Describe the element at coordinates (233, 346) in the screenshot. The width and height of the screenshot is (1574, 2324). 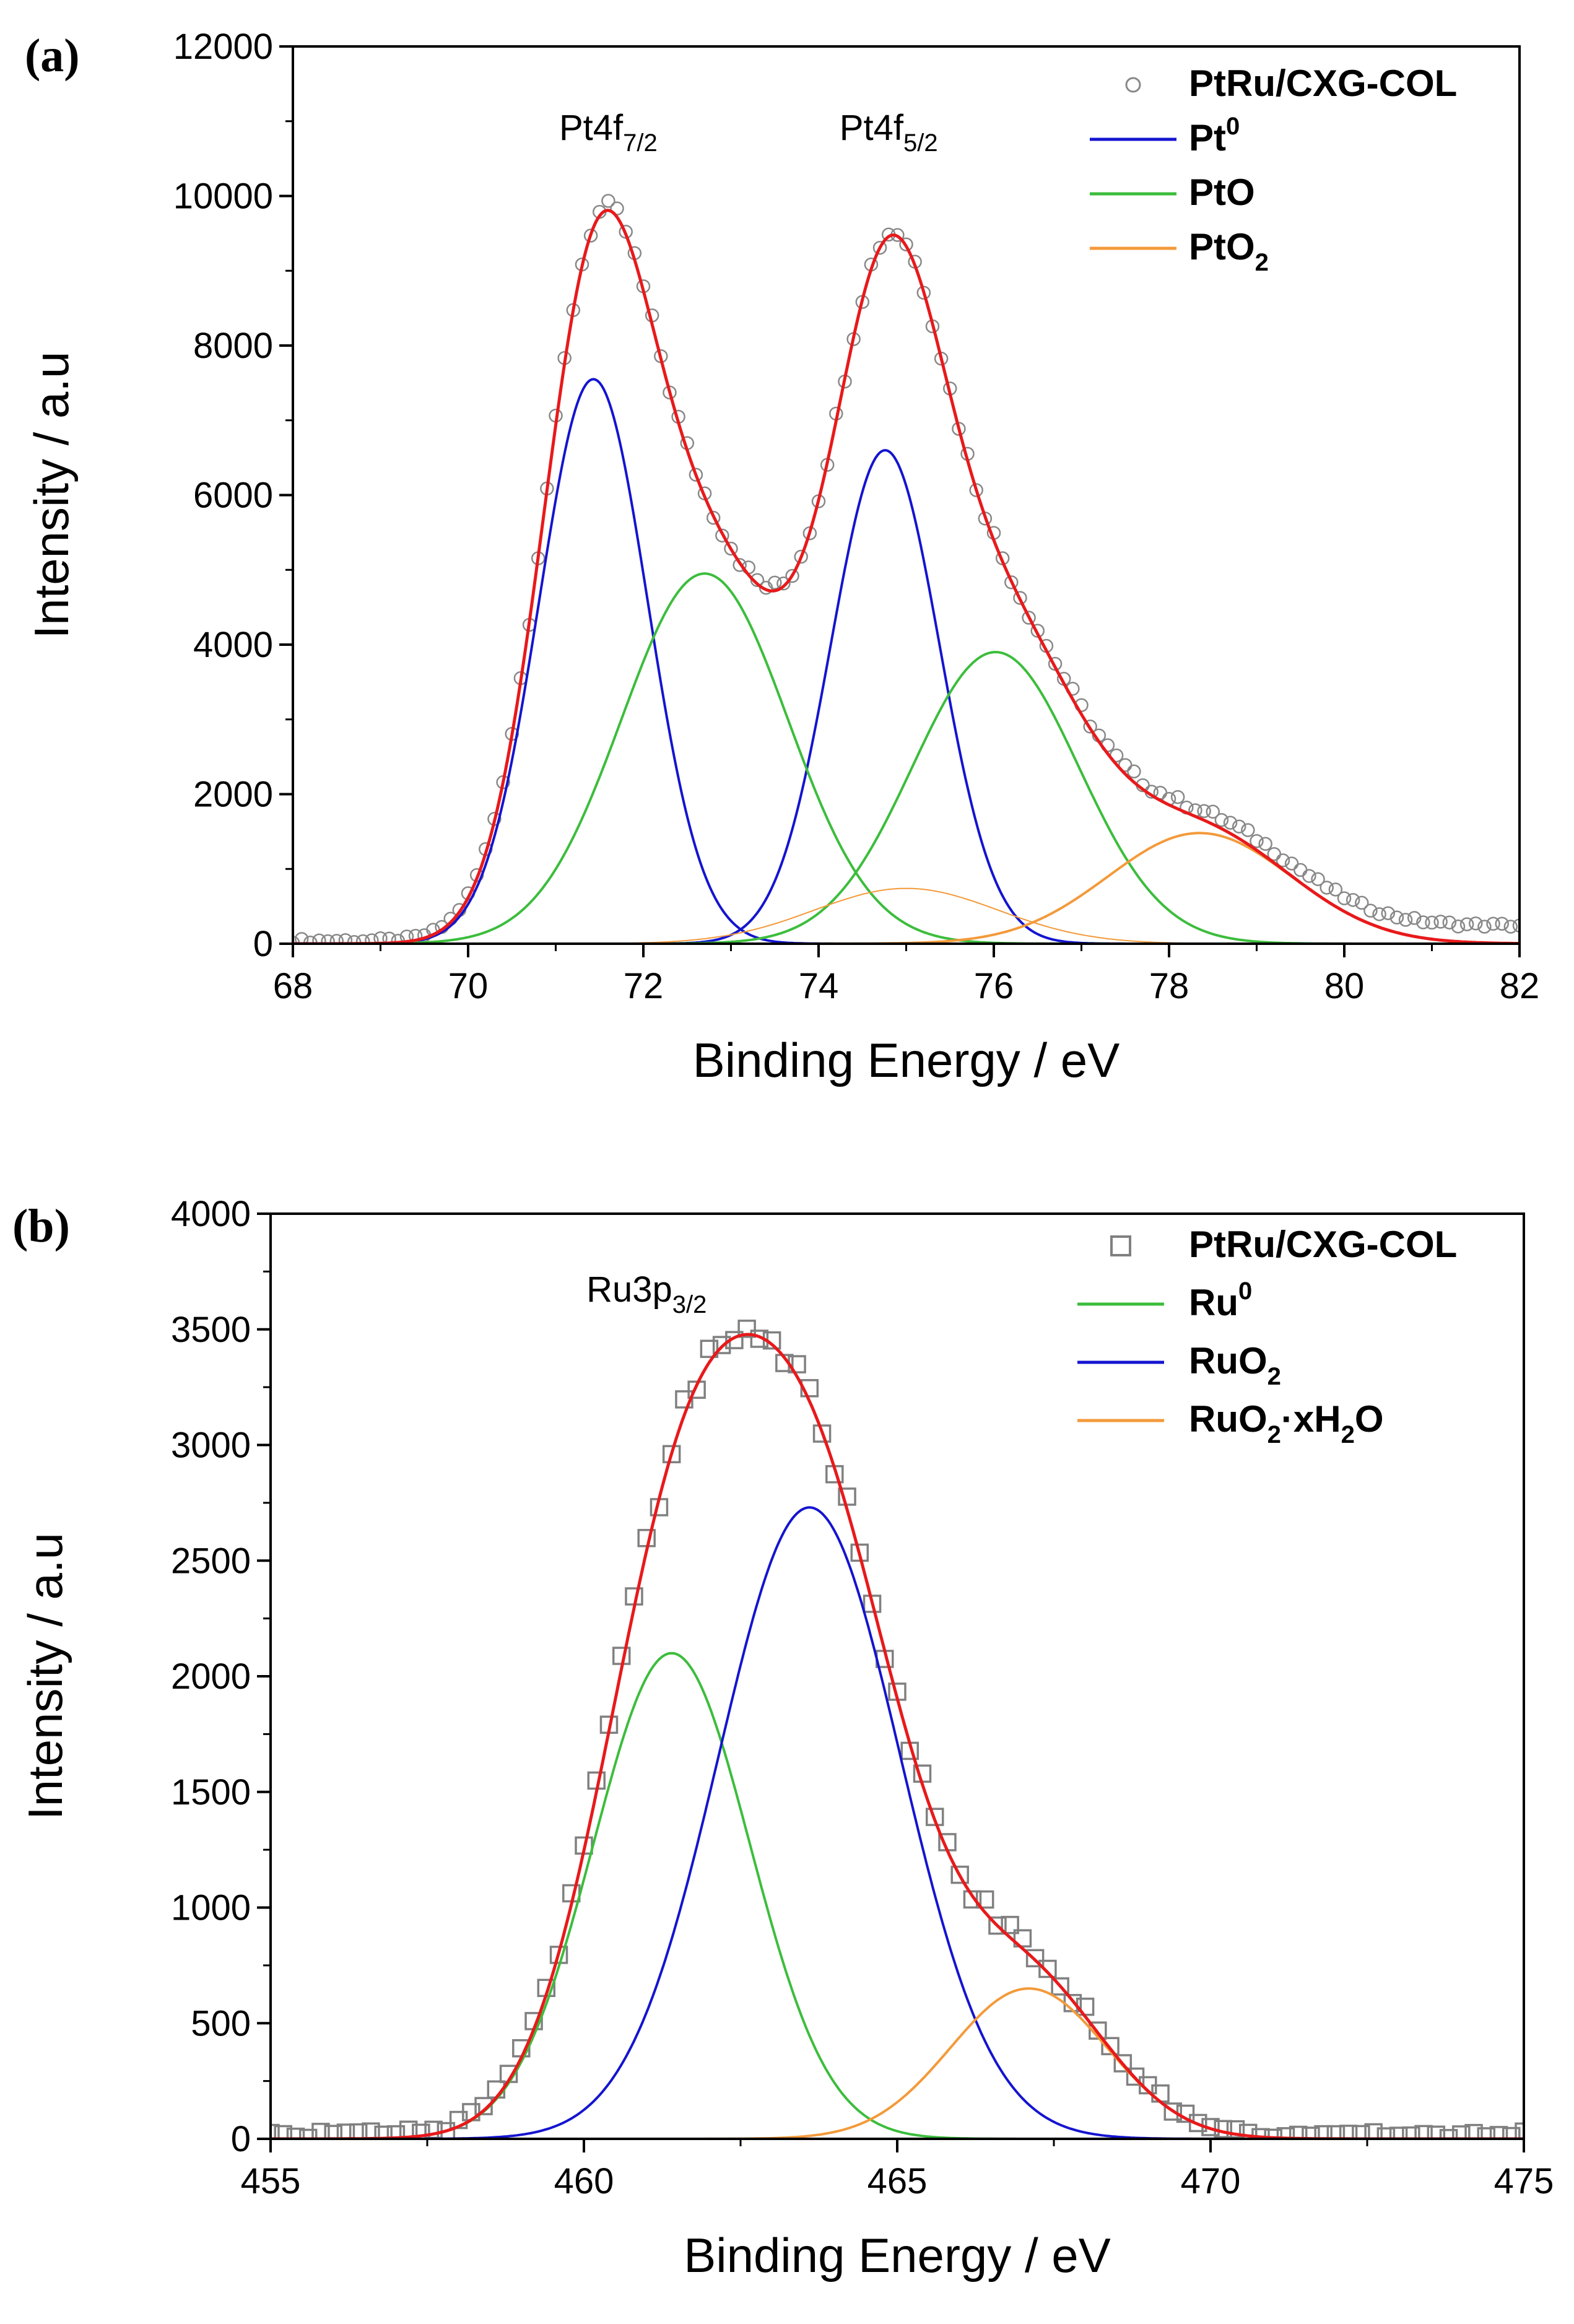
I see `y-tick-label: 8000` at that location.